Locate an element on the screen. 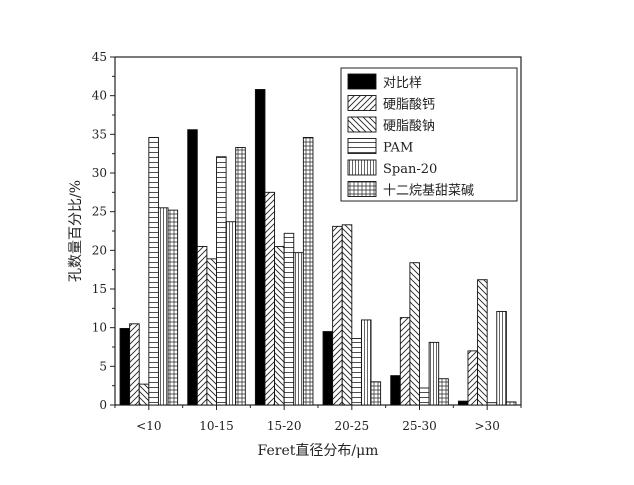 The width and height of the screenshot is (634, 485). x-tick-label: 10-15 is located at coordinates (216, 426).